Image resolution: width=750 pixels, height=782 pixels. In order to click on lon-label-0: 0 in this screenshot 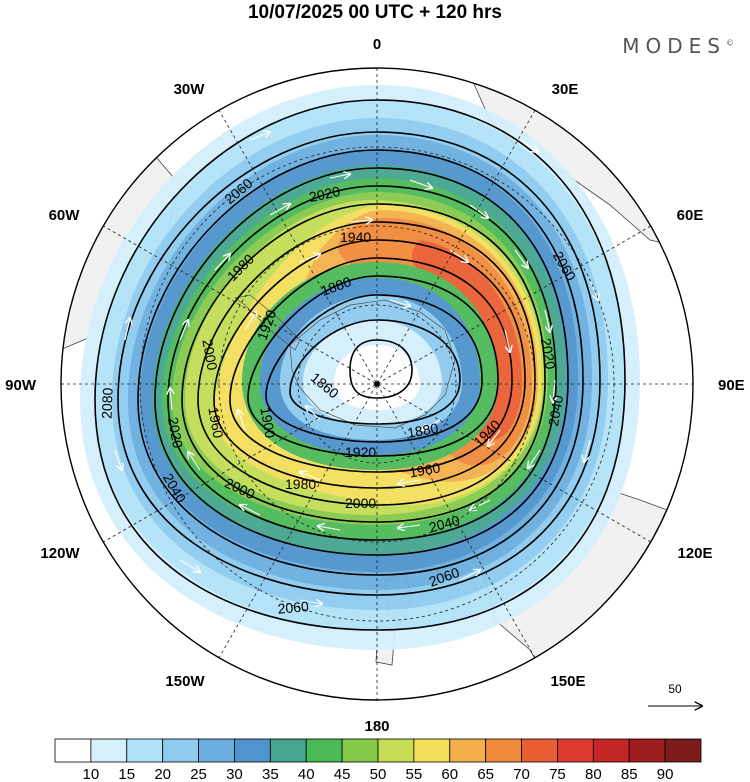, I will do `click(377, 44)`.